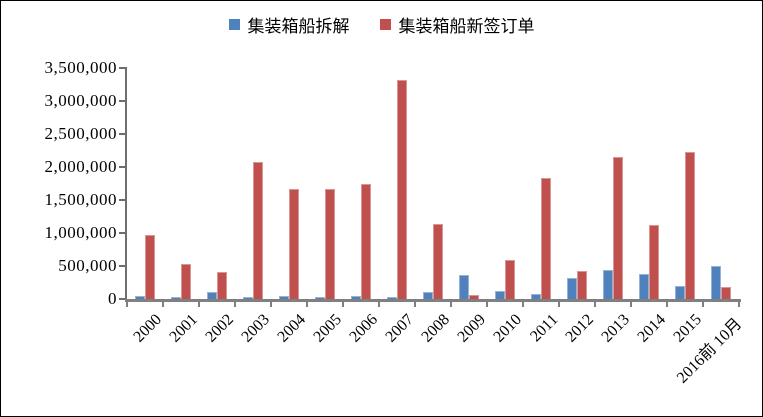 Image resolution: width=763 pixels, height=417 pixels. I want to click on x-axis-label: 2003, so click(256, 328).